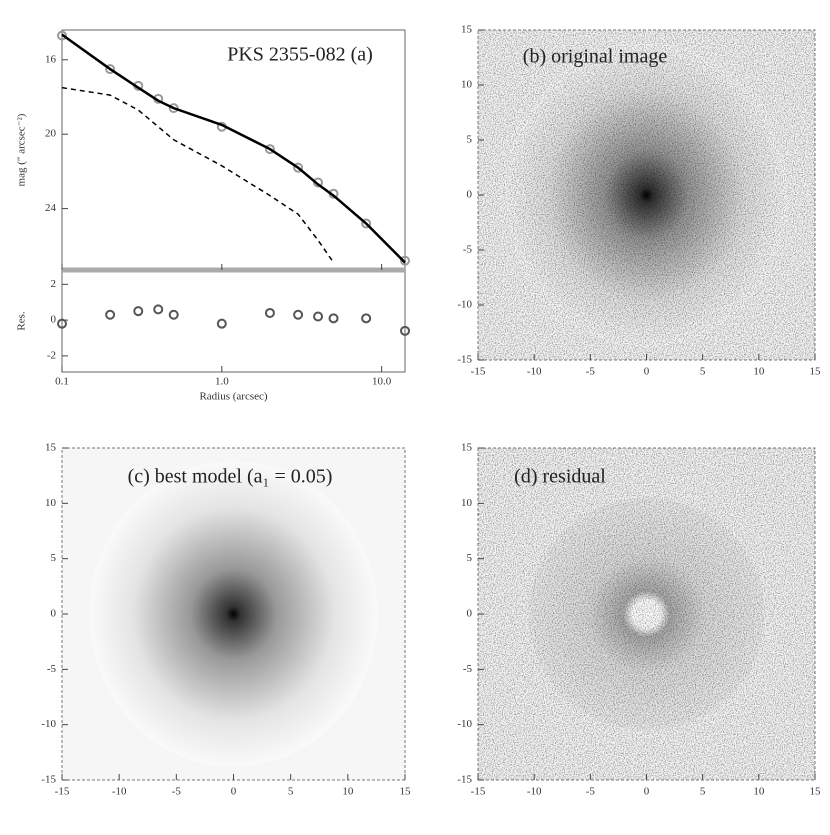 The image size is (830, 835). What do you see at coordinates (22, 149) in the screenshot?
I see `y-axis-label: mag (″ arcsec⁻²)` at bounding box center [22, 149].